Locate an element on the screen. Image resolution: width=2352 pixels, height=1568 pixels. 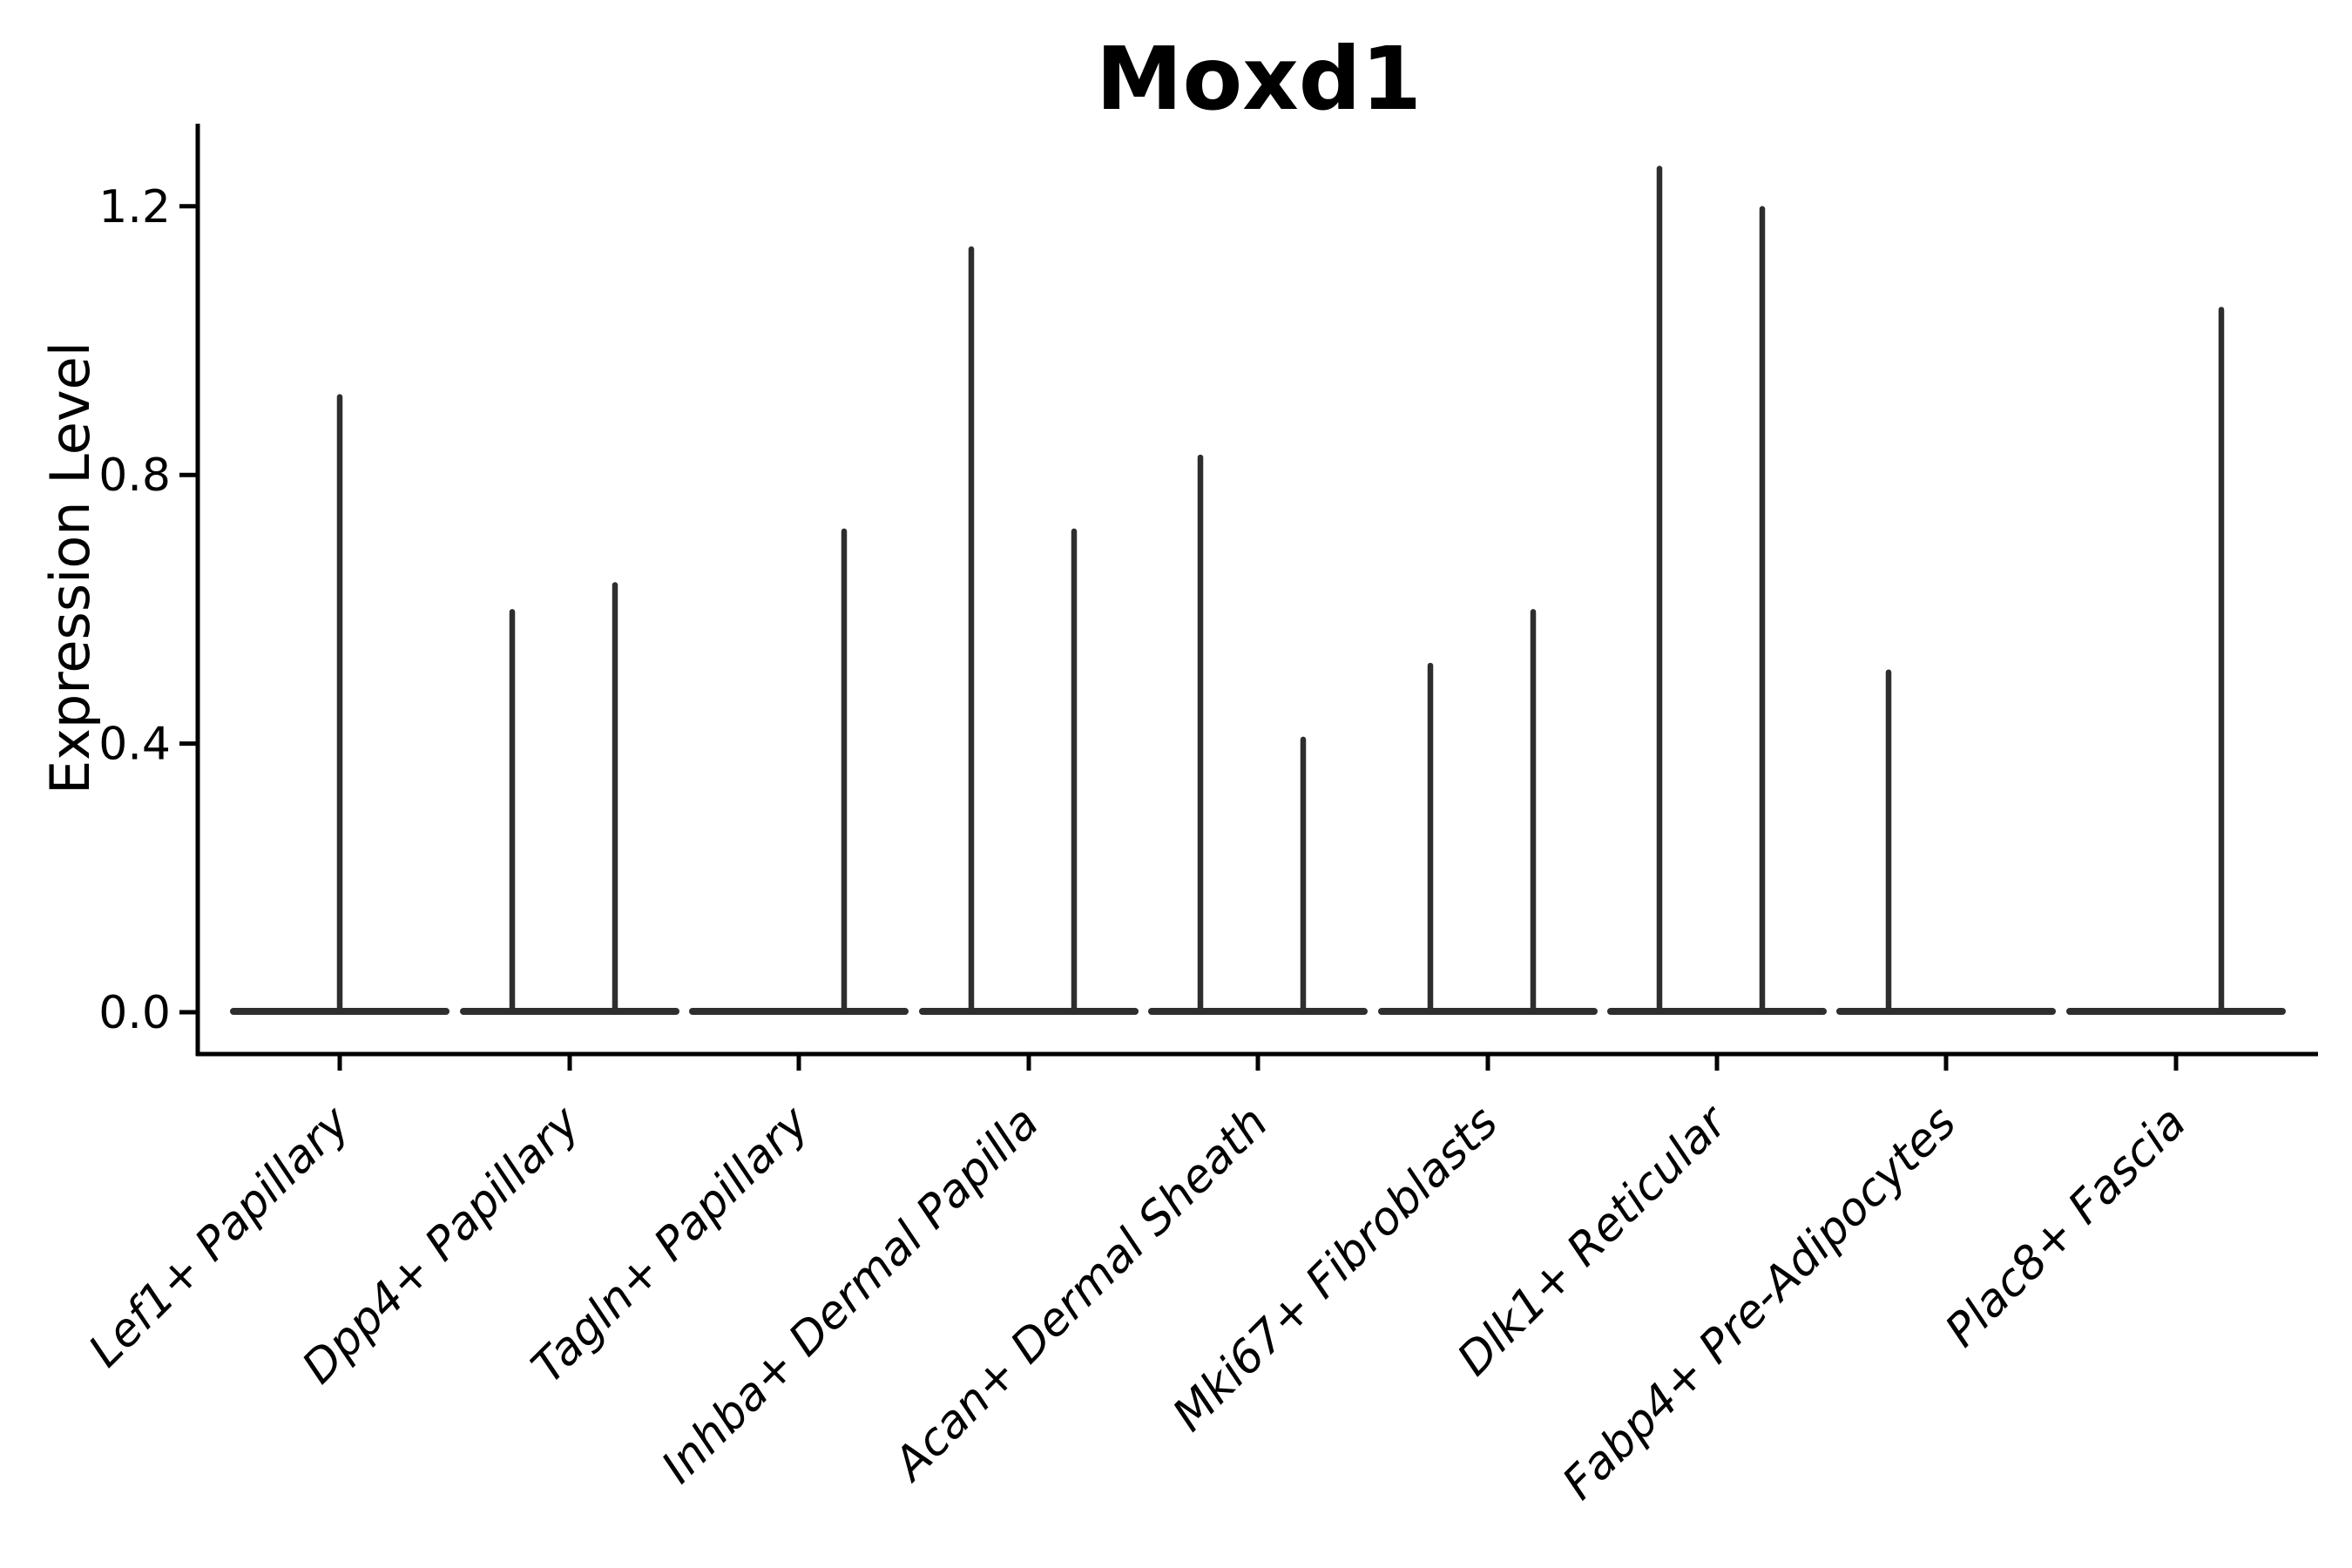
y-axis-label: Expression Level is located at coordinates (70, 567).